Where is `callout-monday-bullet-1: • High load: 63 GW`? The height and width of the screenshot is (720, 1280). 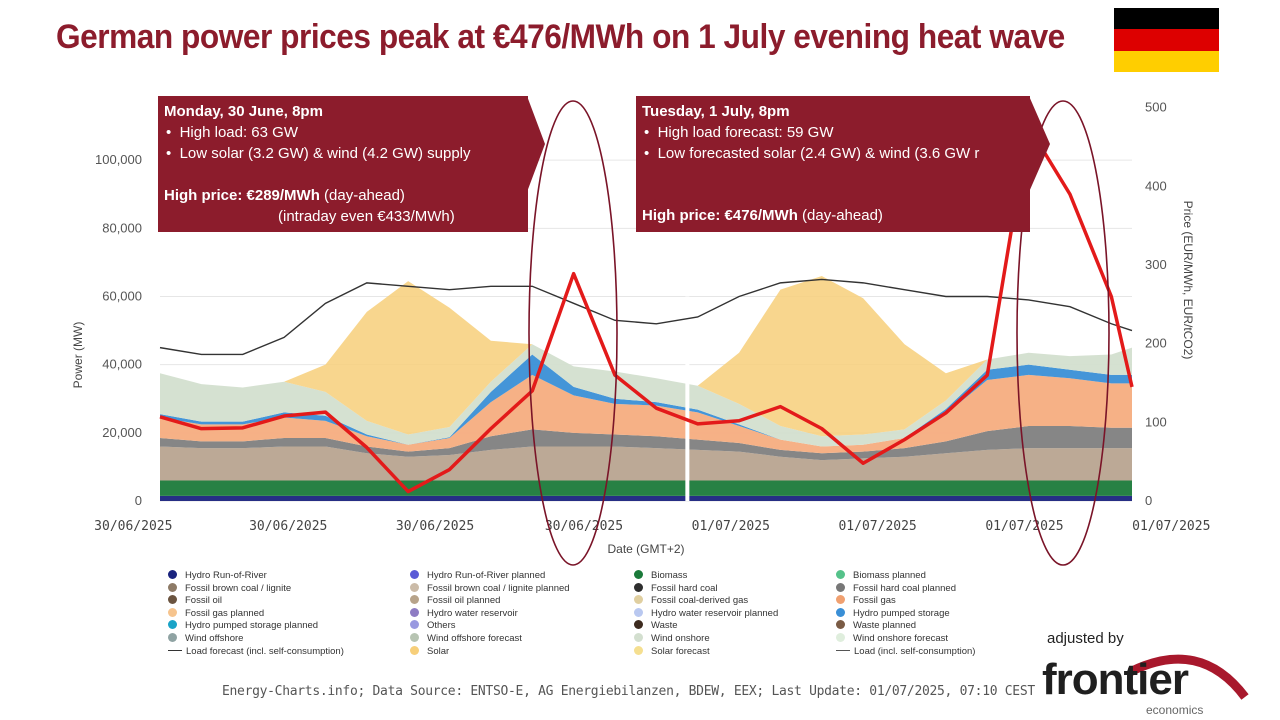
callout-monday-bullet-1: • High load: 63 GW is located at coordinates (232, 132).